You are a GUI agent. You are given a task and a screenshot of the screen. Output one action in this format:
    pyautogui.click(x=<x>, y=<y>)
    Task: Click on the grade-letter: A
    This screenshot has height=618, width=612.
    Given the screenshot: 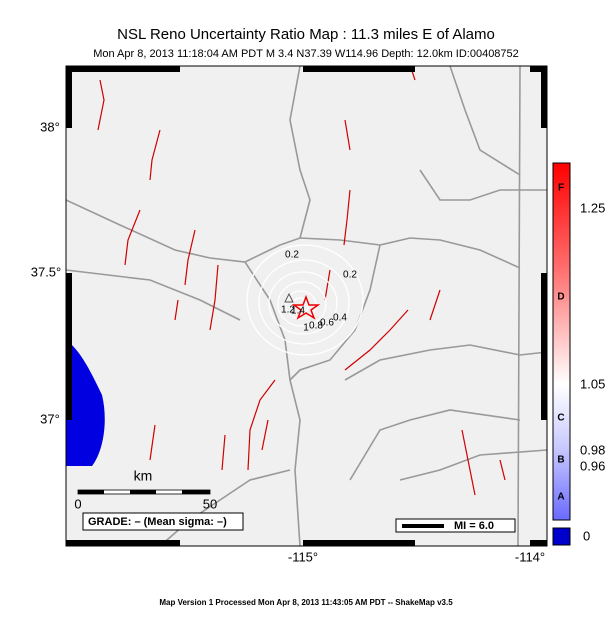 What is the action you would take?
    pyautogui.click(x=560, y=497)
    